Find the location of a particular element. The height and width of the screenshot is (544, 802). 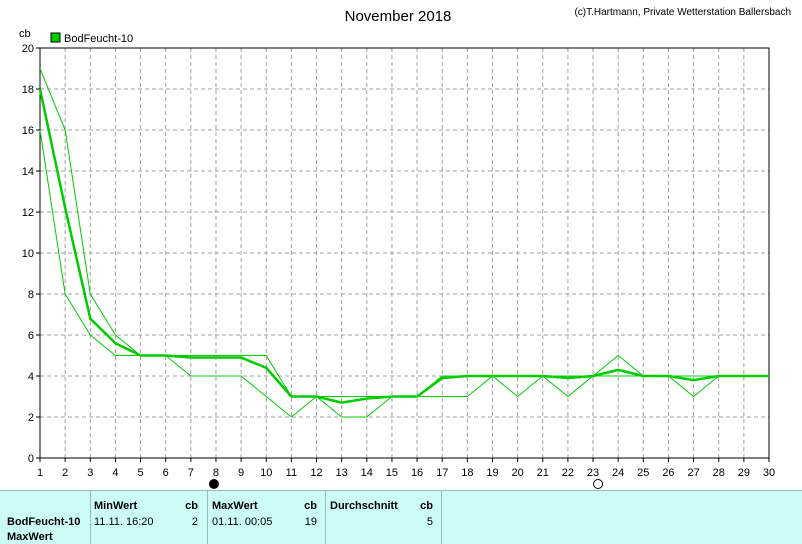

x-tick-label: 21 is located at coordinates (543, 473).